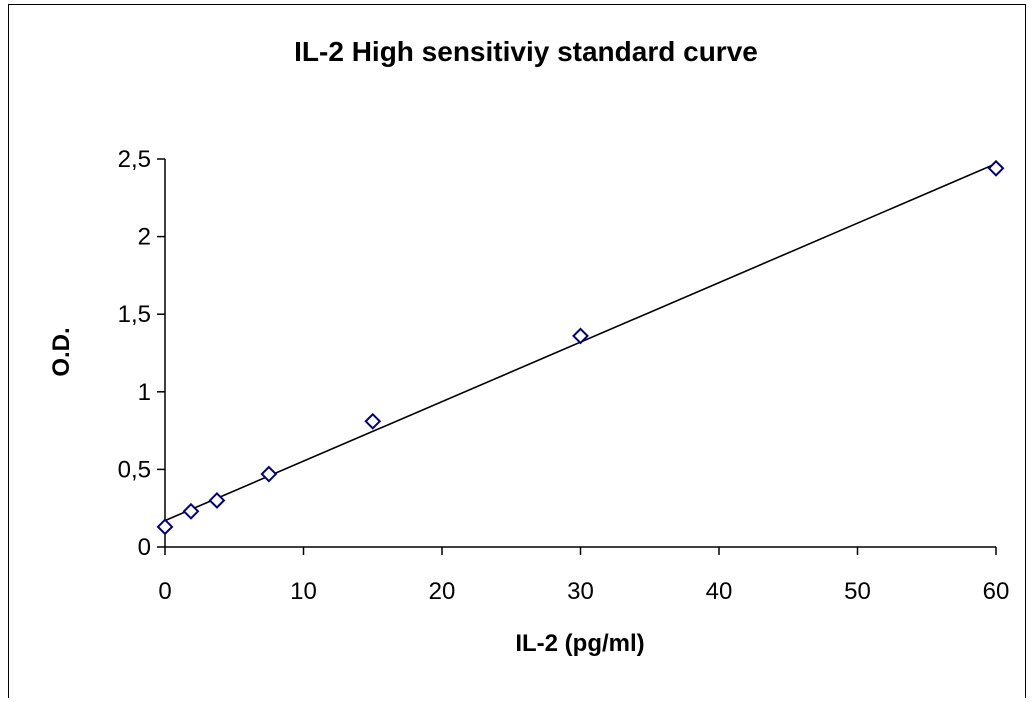 The height and width of the screenshot is (702, 1033). What do you see at coordinates (719, 591) in the screenshot?
I see `x-tick-label: 40` at bounding box center [719, 591].